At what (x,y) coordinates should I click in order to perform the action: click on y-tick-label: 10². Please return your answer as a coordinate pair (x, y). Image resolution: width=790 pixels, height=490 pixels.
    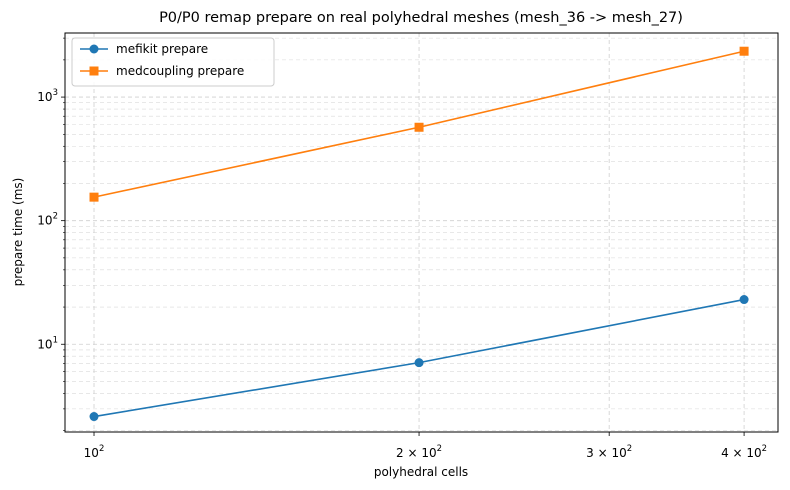
    Looking at the image, I should click on (47, 220).